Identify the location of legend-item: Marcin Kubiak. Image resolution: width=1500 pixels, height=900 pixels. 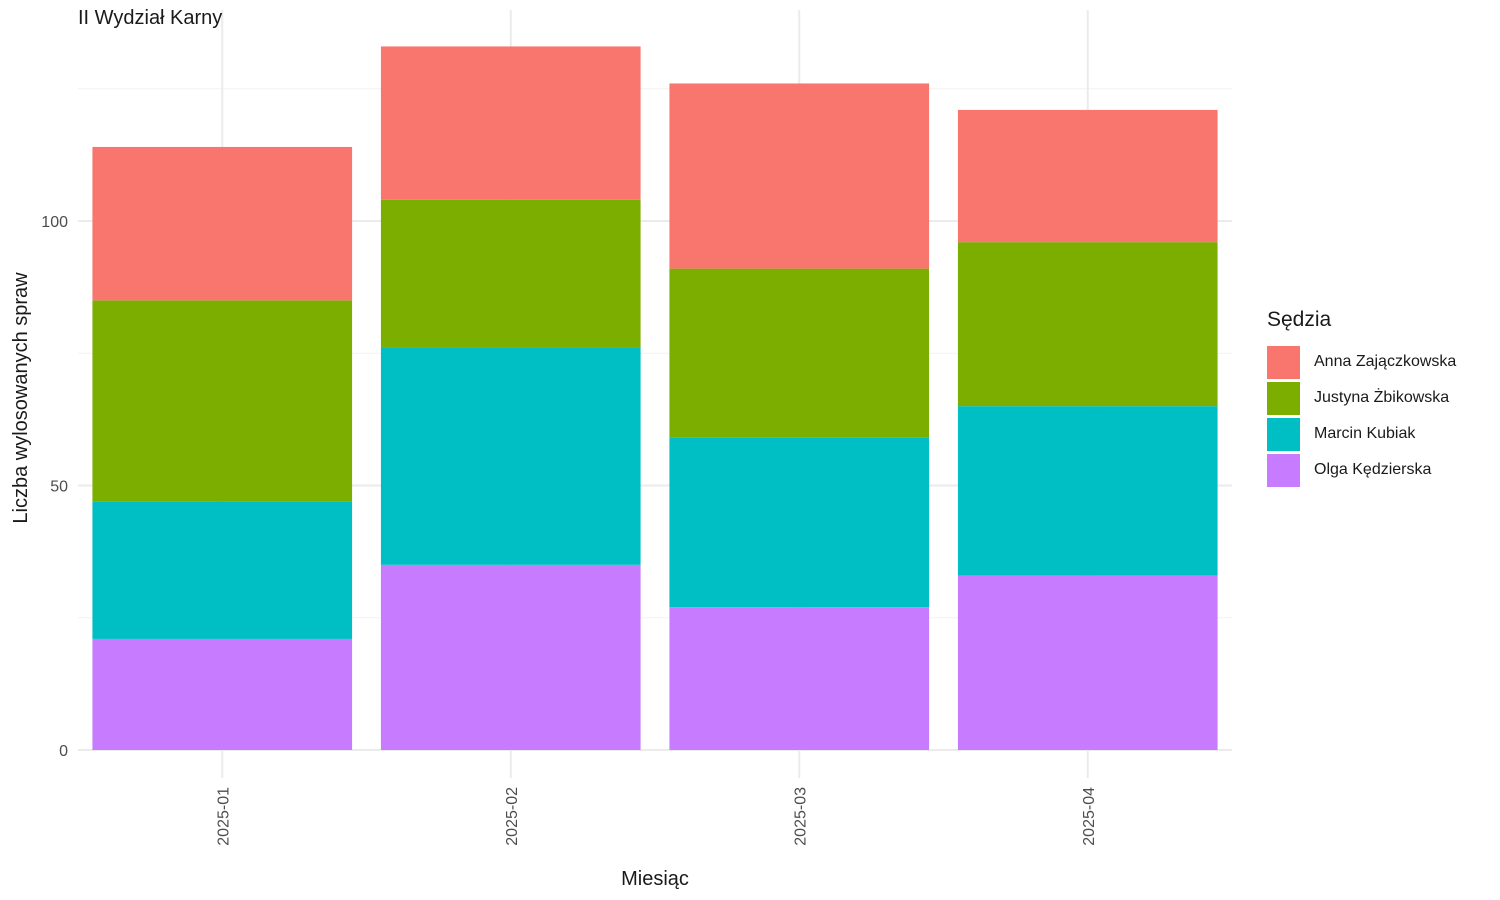
(1361, 434).